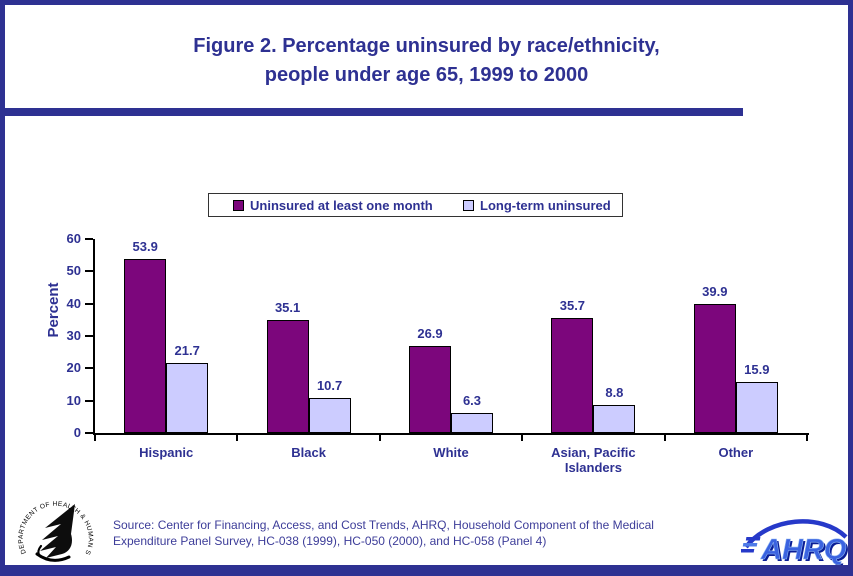 Image resolution: width=853 pixels, height=576 pixels. I want to click on ahrq-logo-text-shadow: AHRQ, so click(805, 552).